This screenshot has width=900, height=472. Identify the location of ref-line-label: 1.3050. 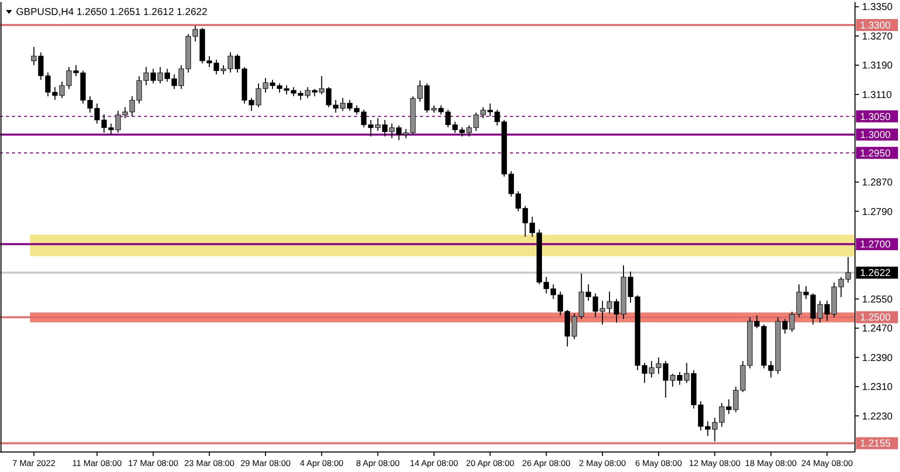
(876, 117).